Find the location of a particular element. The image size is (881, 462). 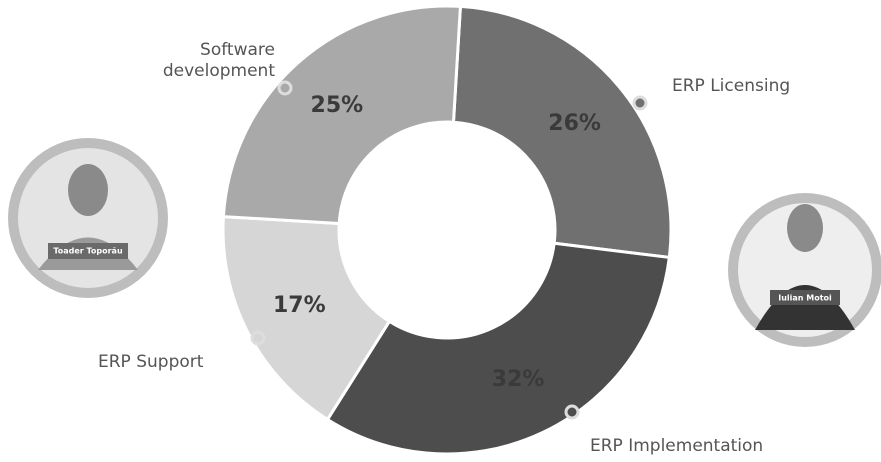

value-label: 17% is located at coordinates (299, 305).